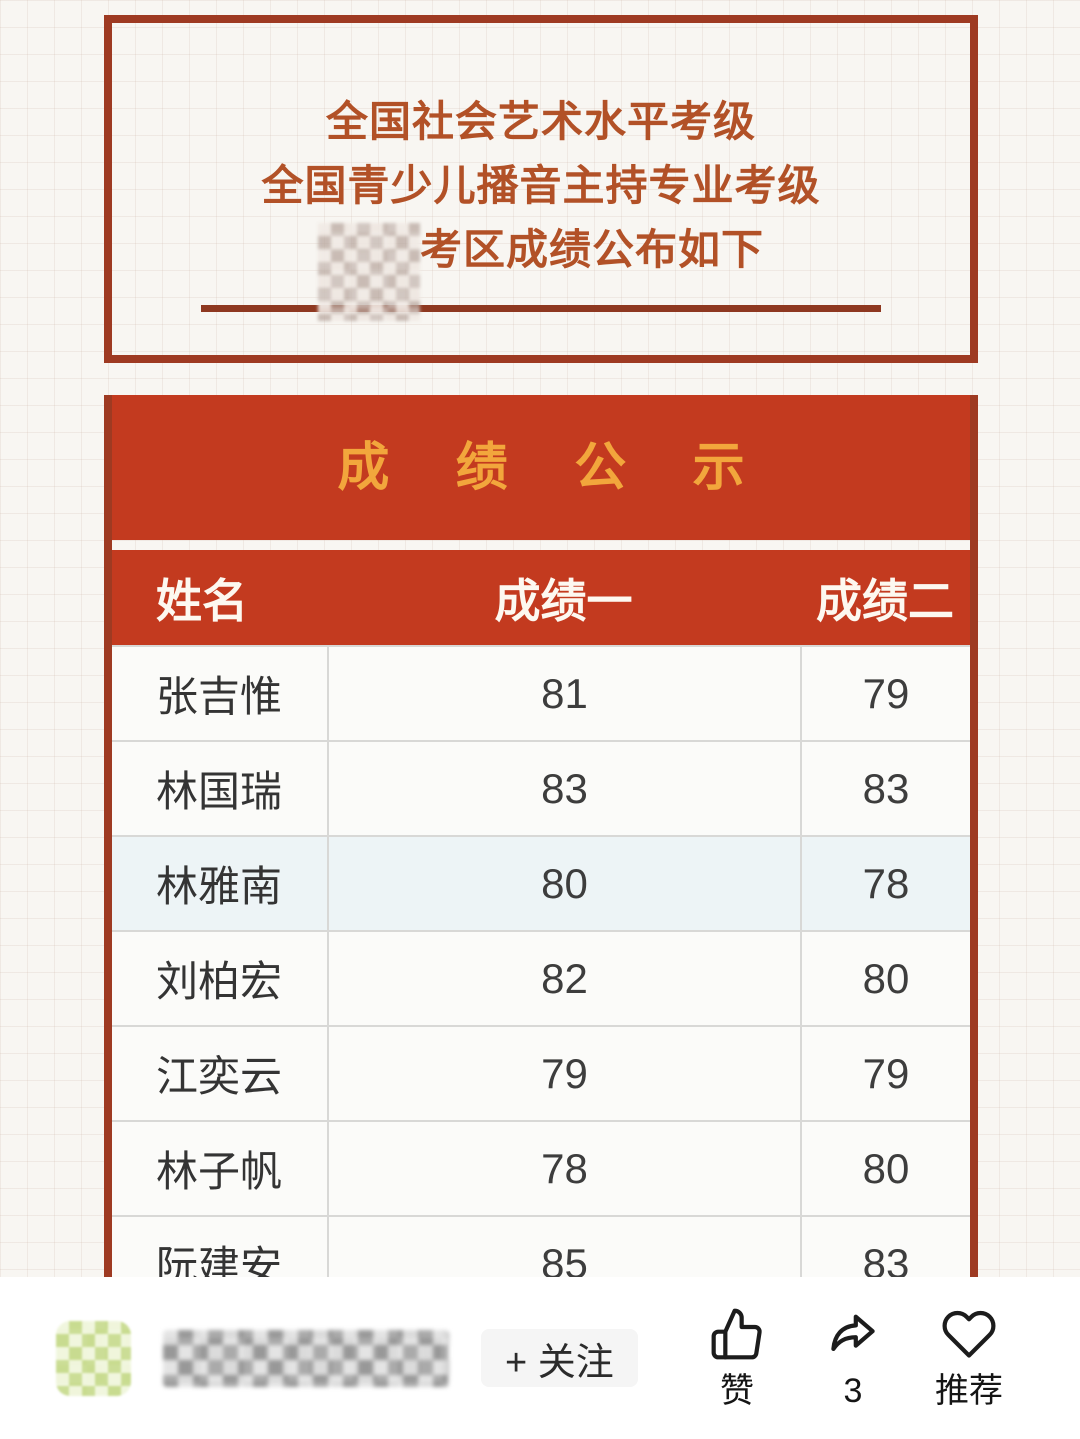 This screenshot has height=1439, width=1080. I want to click on cell-name: 江奕云, so click(219, 1076).